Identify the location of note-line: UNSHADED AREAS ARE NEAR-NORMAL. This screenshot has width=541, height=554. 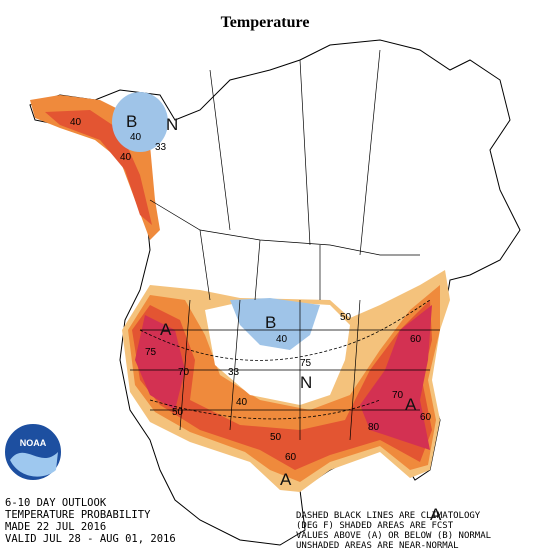
(377, 546).